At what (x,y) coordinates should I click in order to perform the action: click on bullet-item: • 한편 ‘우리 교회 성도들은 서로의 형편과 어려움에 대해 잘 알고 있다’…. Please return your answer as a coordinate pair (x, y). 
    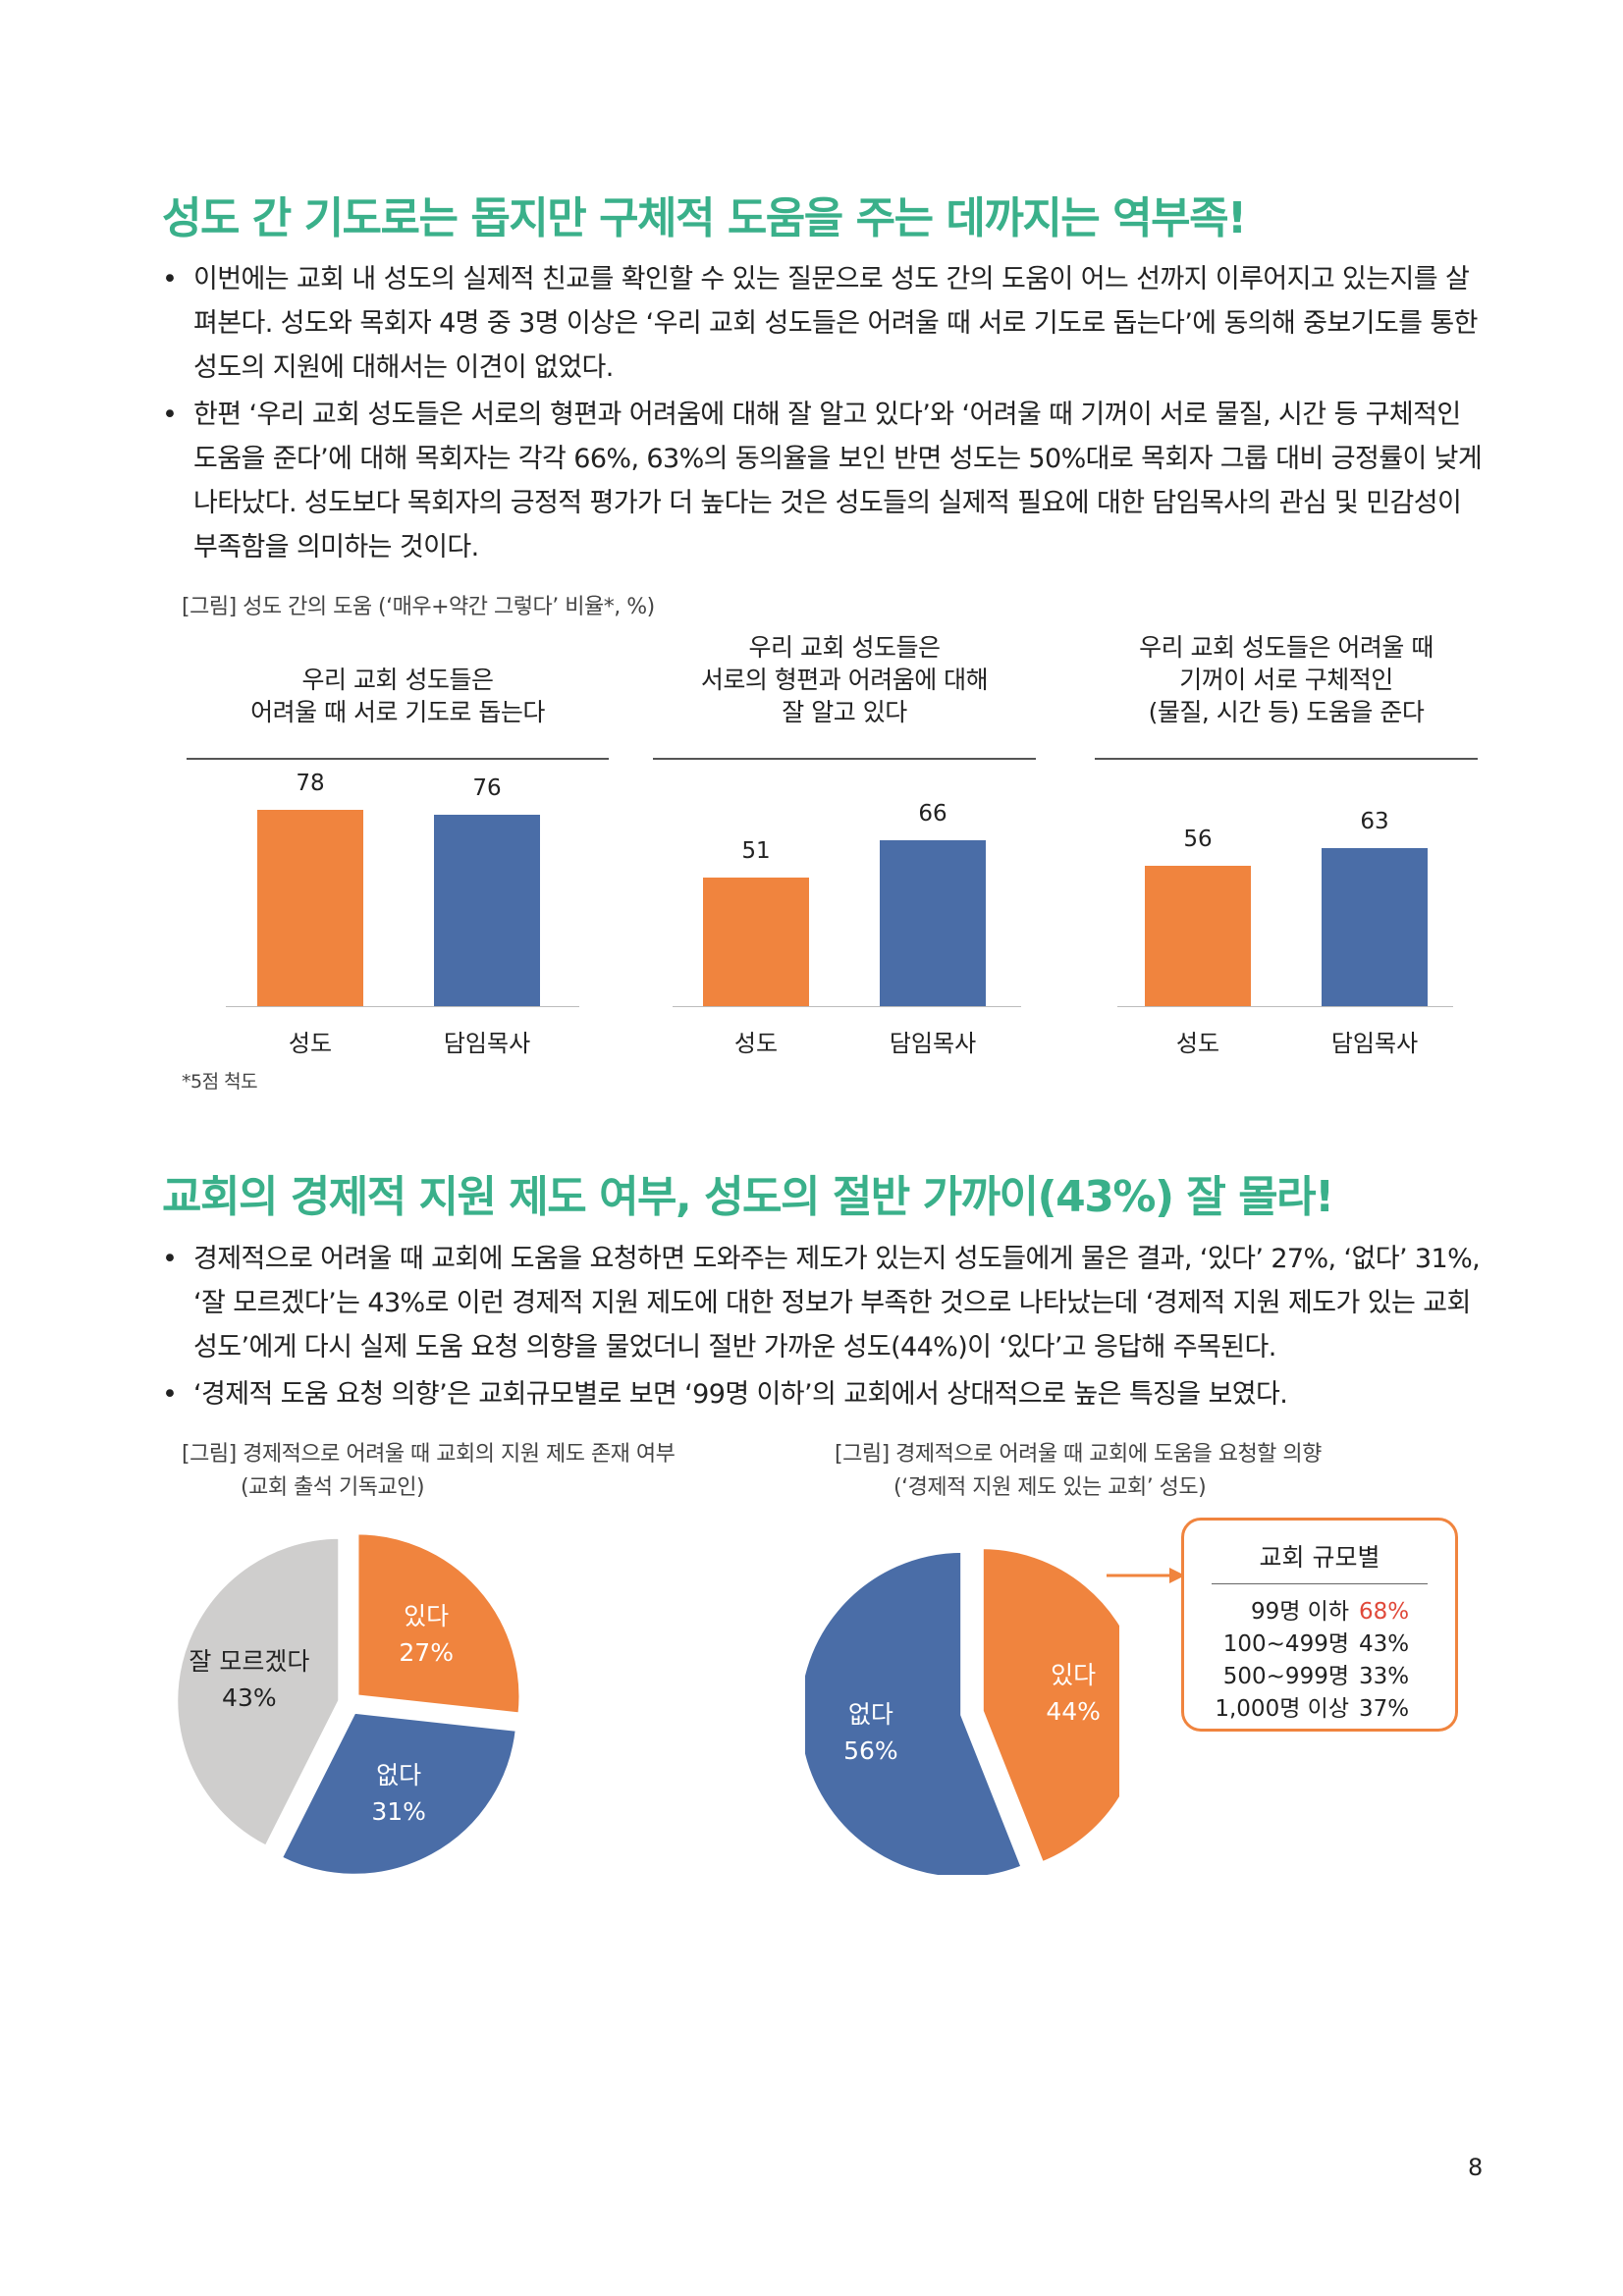
    Looking at the image, I should click on (822, 481).